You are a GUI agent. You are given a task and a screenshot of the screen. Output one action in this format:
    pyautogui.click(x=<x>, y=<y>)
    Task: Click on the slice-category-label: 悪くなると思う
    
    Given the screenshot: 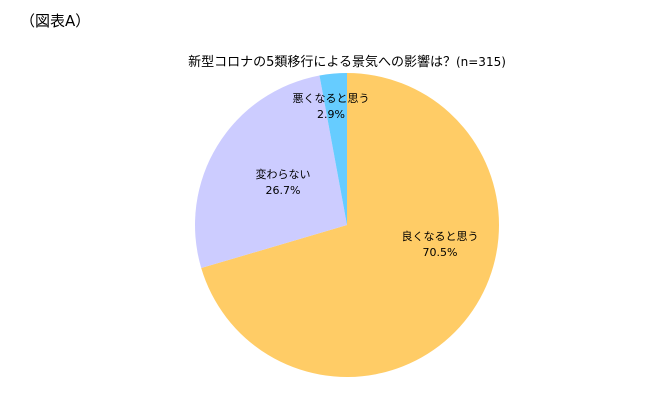 What is the action you would take?
    pyautogui.click(x=331, y=98)
    